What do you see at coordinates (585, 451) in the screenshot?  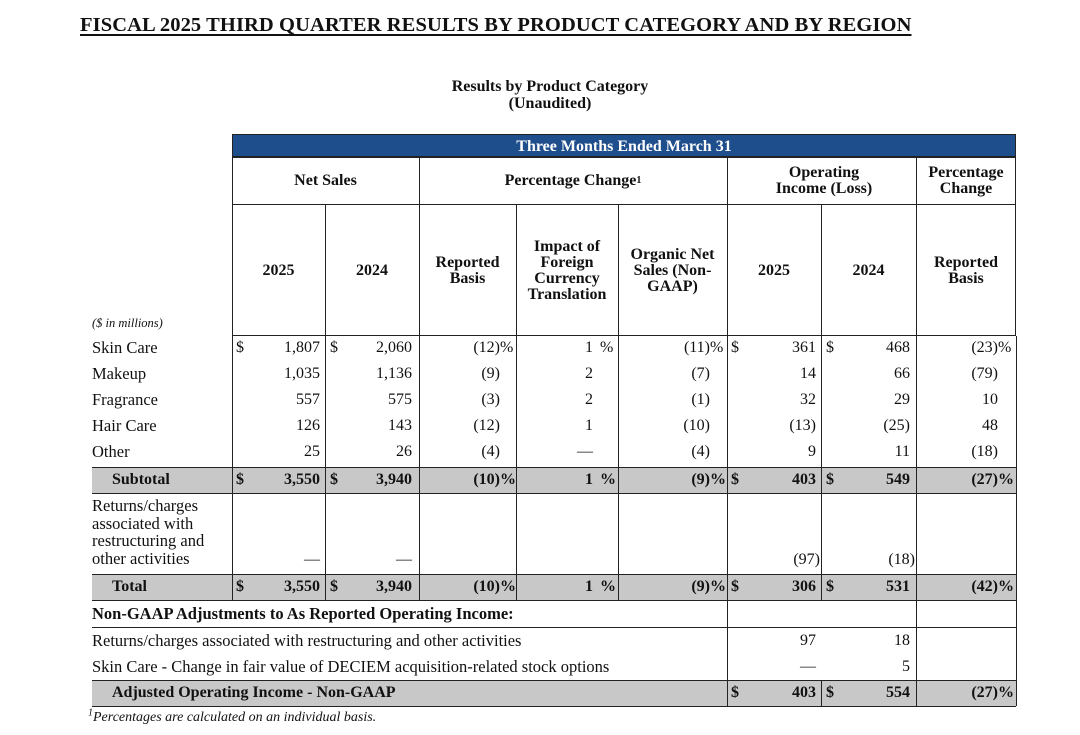 I see `fx-impact-cell: —` at bounding box center [585, 451].